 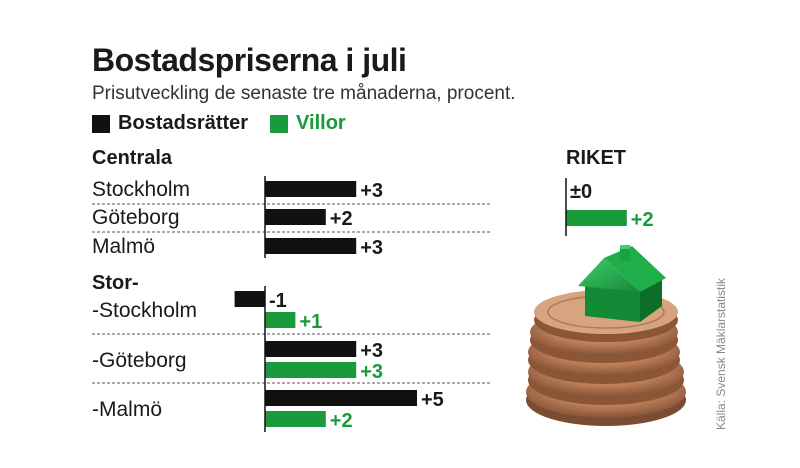 What do you see at coordinates (606, 358) in the screenshot?
I see `coin-stack` at bounding box center [606, 358].